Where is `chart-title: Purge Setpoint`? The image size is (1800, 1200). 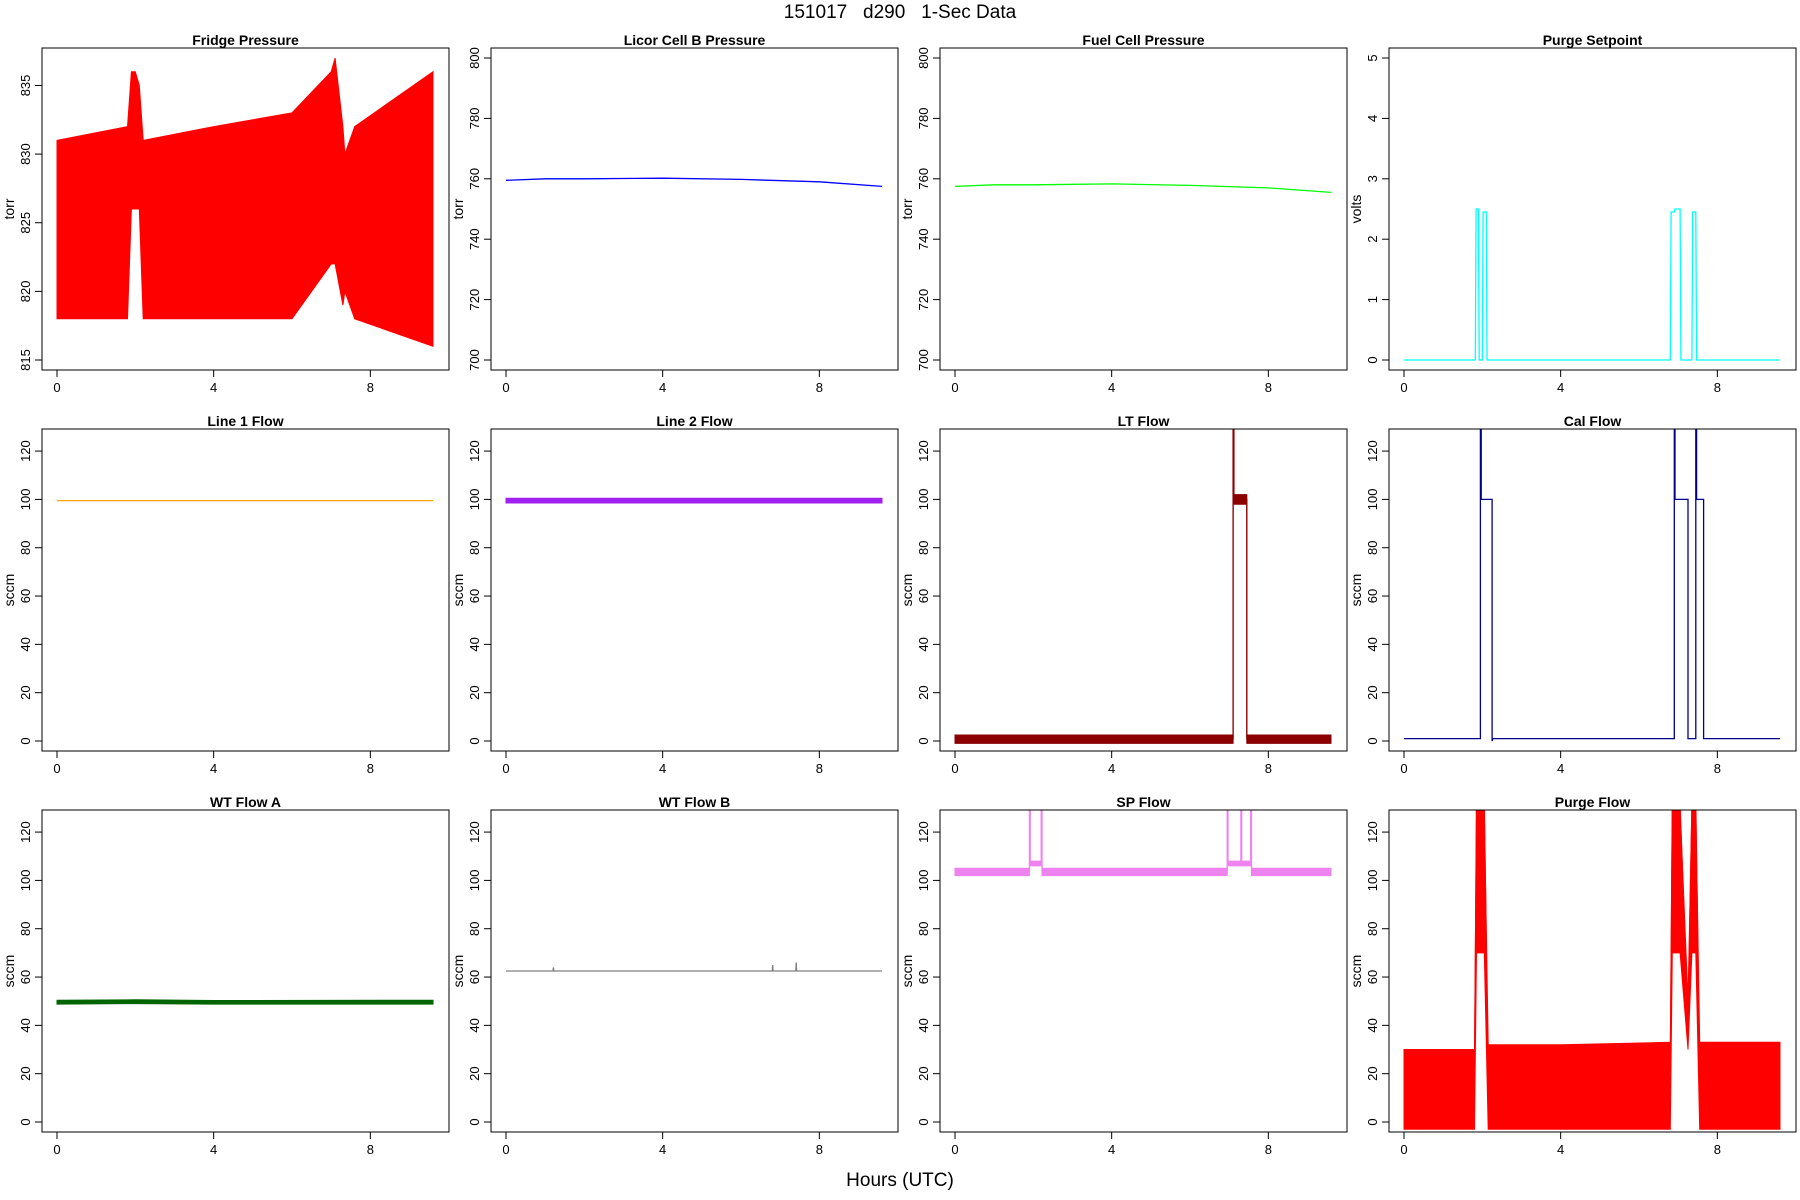 chart-title: Purge Setpoint is located at coordinates (1593, 40).